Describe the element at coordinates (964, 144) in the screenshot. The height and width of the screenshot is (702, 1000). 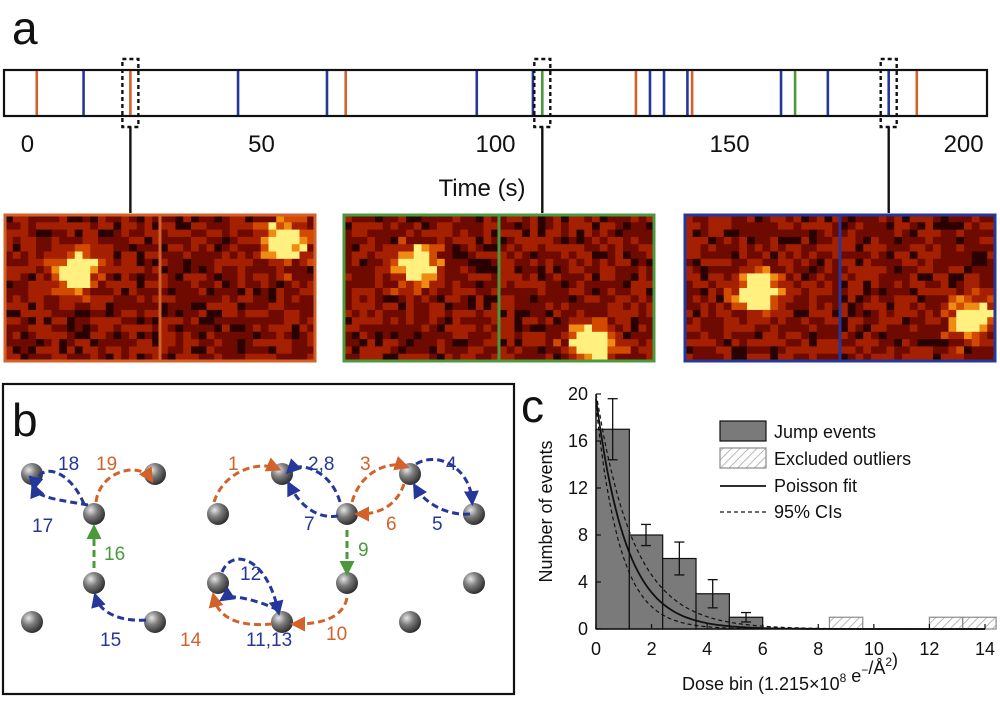
I see `timeline-tick-label: 200` at that location.